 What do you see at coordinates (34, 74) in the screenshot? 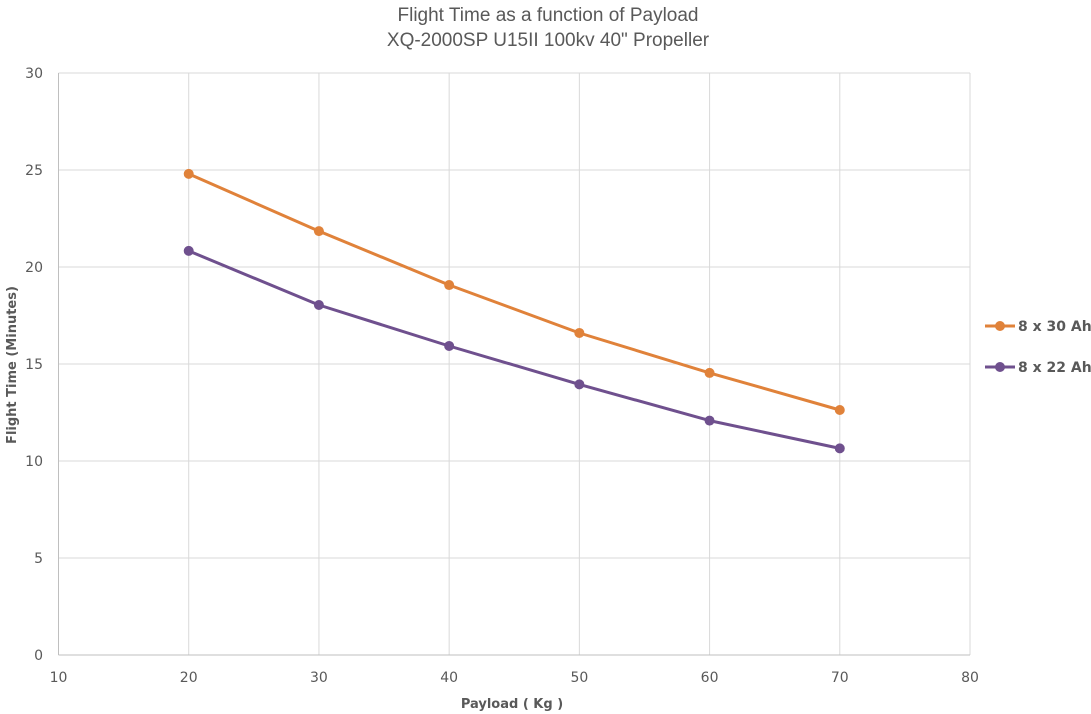
I see `y-tick-label: 30` at bounding box center [34, 74].